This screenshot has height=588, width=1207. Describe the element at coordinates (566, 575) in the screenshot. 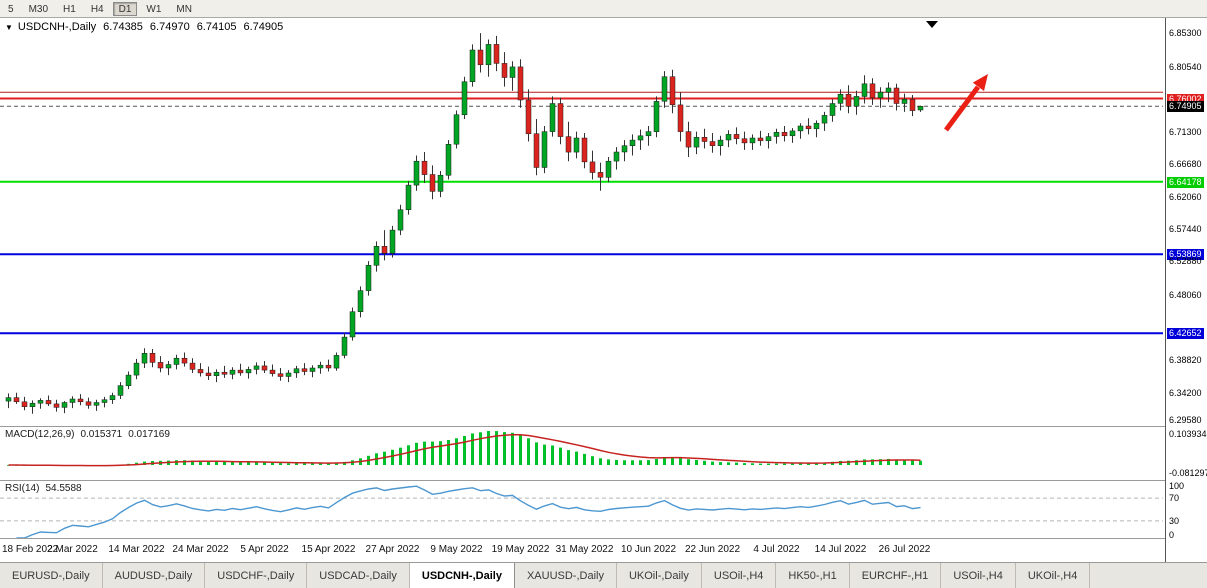

I see `chart-tab-xauusd-daily: XAUUSD-,Daily` at that location.